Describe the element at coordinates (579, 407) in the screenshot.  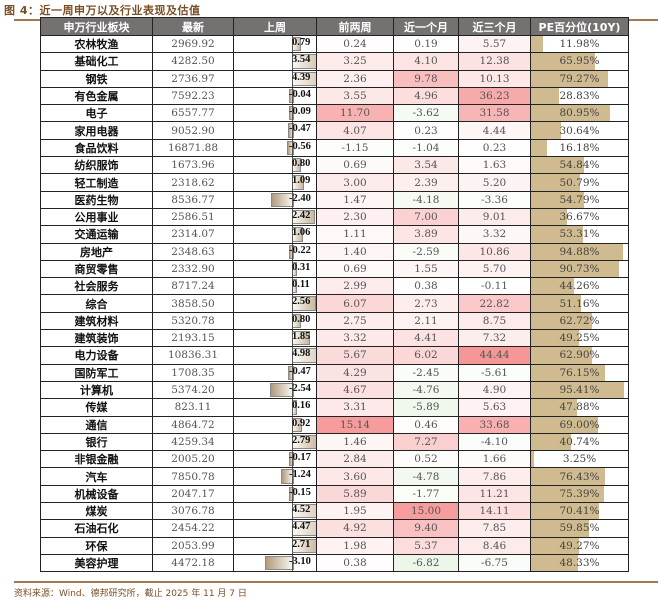
I see `pe-percentile: 47.88%` at that location.